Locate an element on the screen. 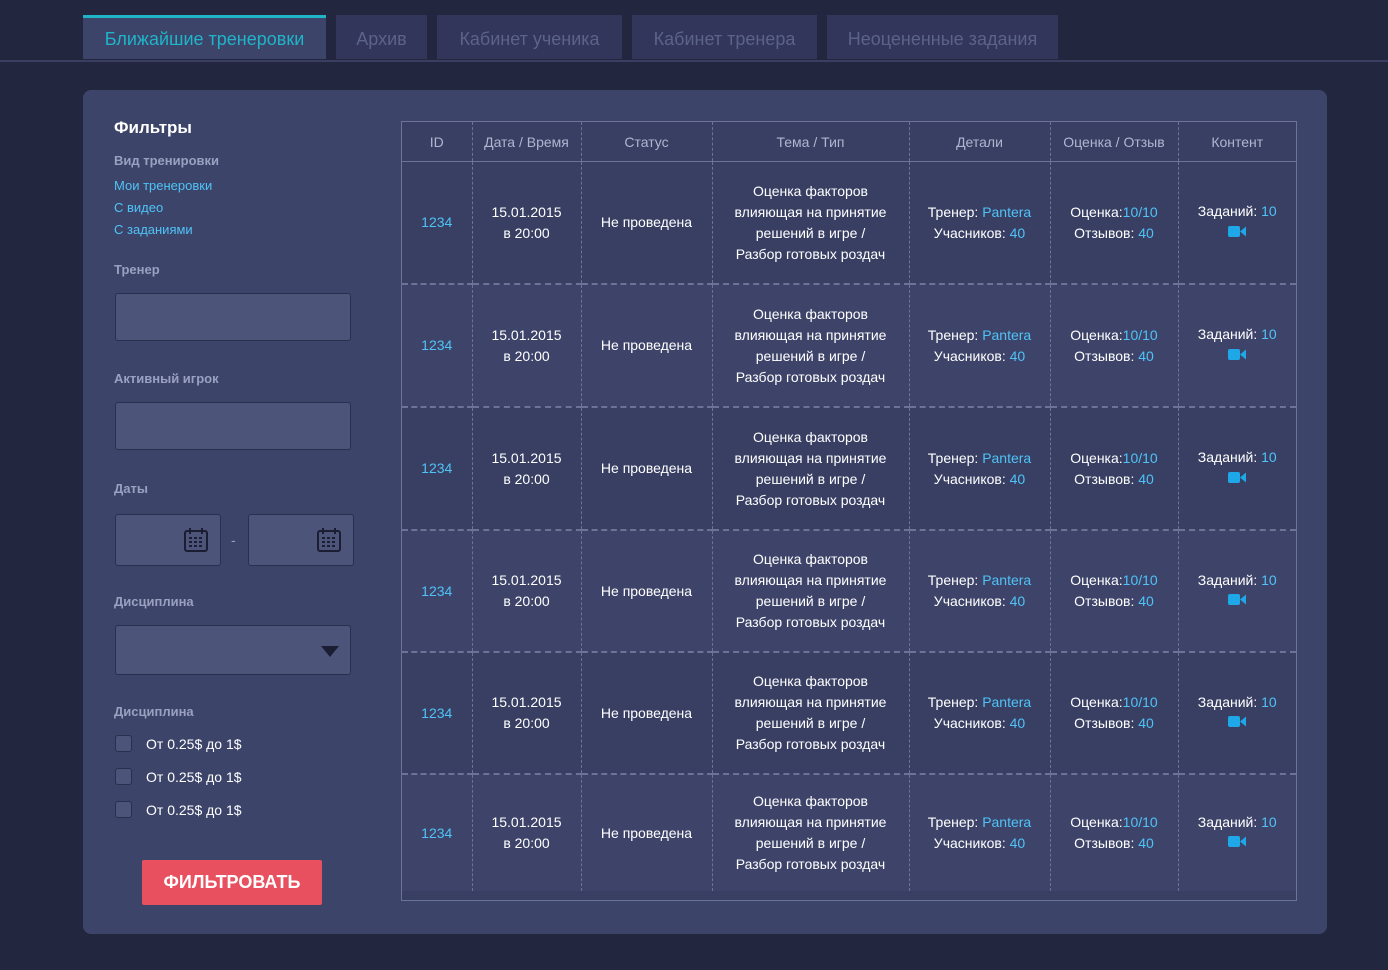  column-header-date: Дата / Время is located at coordinates (527, 142).